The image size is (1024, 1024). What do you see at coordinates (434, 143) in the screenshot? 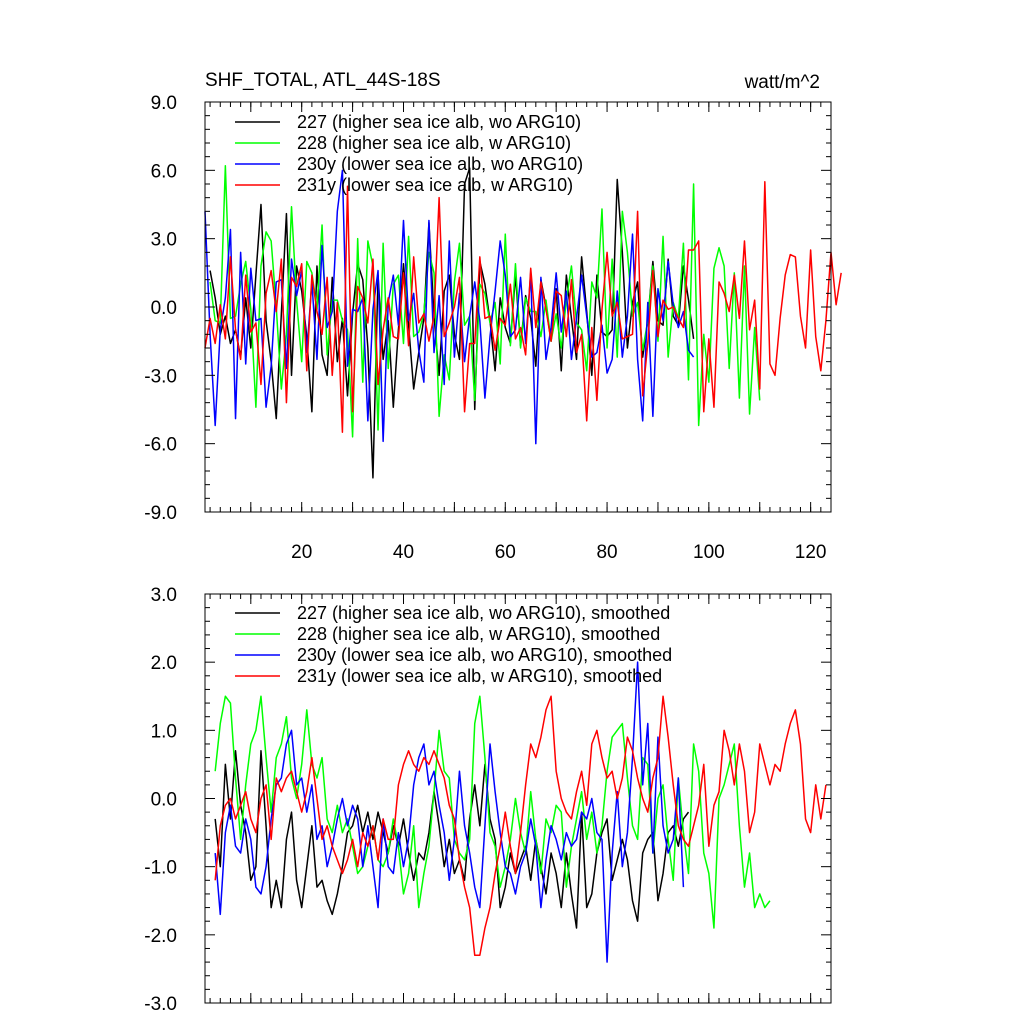
I see `top-legend-label-2: 228 (higher sea ice alb, w ARG10)` at bounding box center [434, 143].